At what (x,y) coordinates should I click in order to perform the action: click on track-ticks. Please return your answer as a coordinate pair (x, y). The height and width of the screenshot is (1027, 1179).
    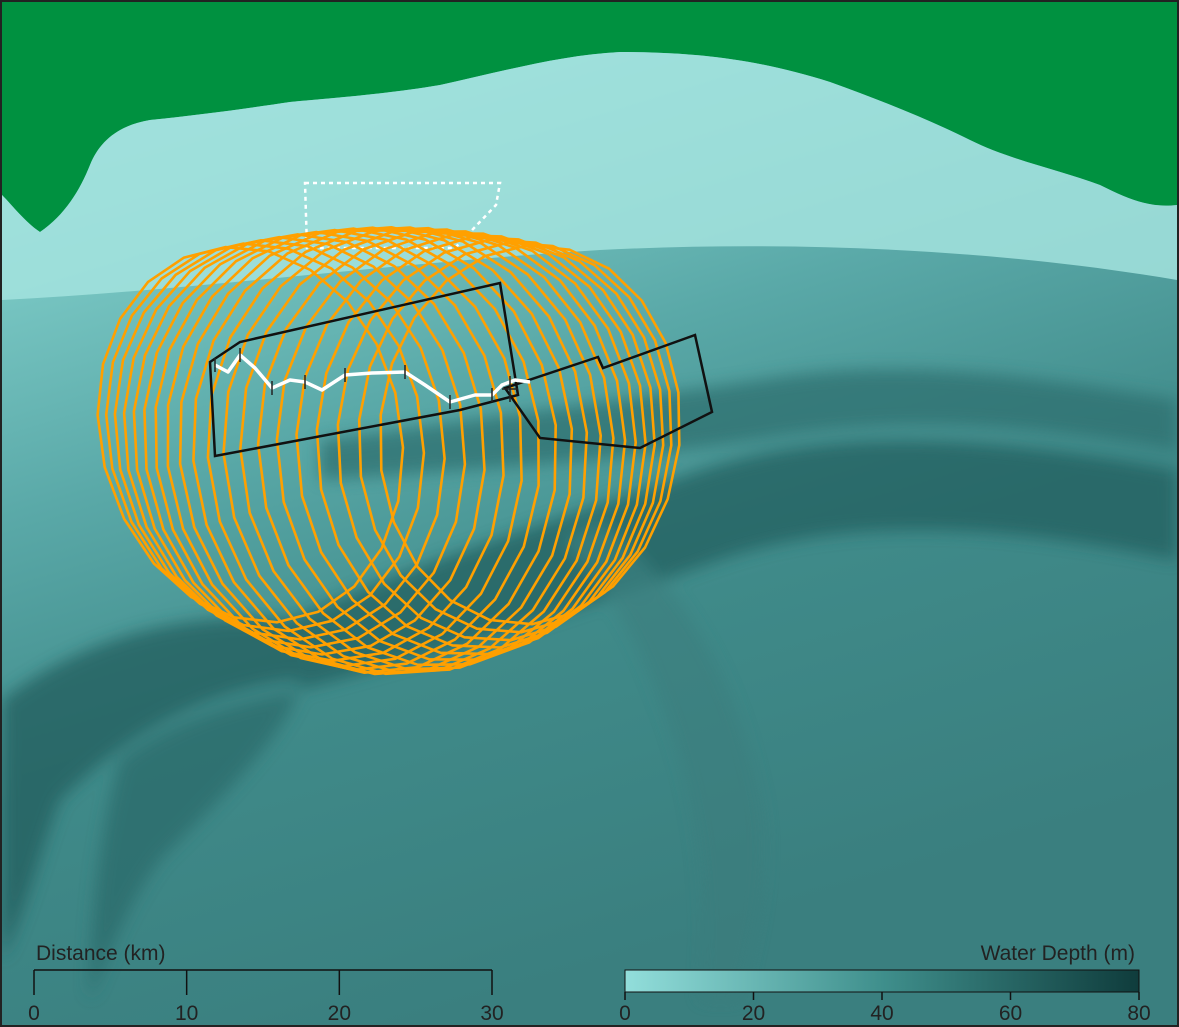
    Looking at the image, I should click on (366, 378).